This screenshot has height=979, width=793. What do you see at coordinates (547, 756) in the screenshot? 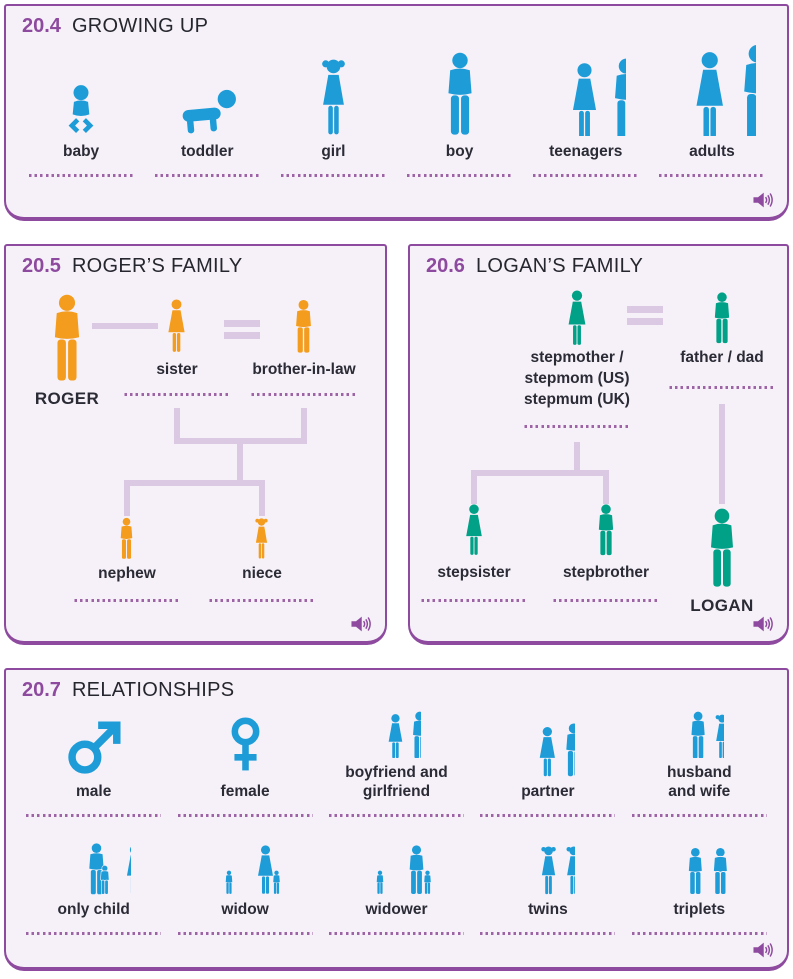
I see `vocab-item-partner: partner` at bounding box center [547, 756].